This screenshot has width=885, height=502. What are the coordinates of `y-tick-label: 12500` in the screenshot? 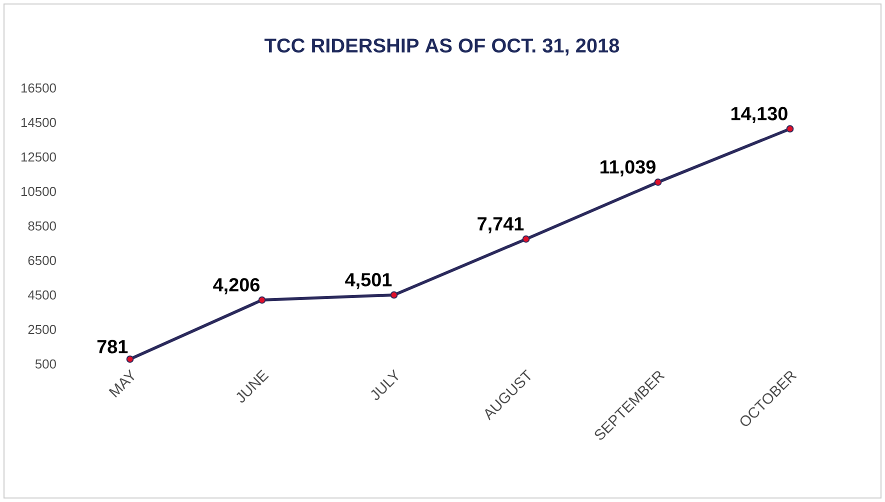 It's located at (38, 157).